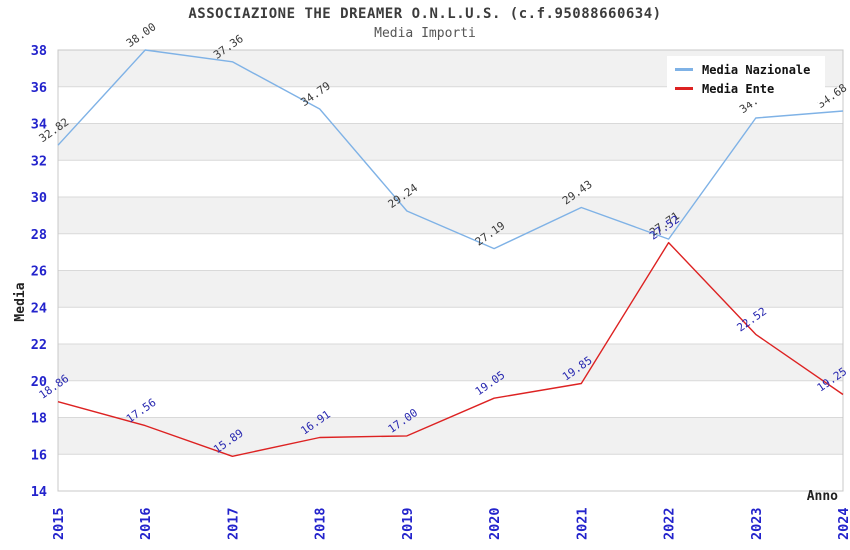  What do you see at coordinates (39, 161) in the screenshot?
I see `y-tick-label: 32` at bounding box center [39, 161].